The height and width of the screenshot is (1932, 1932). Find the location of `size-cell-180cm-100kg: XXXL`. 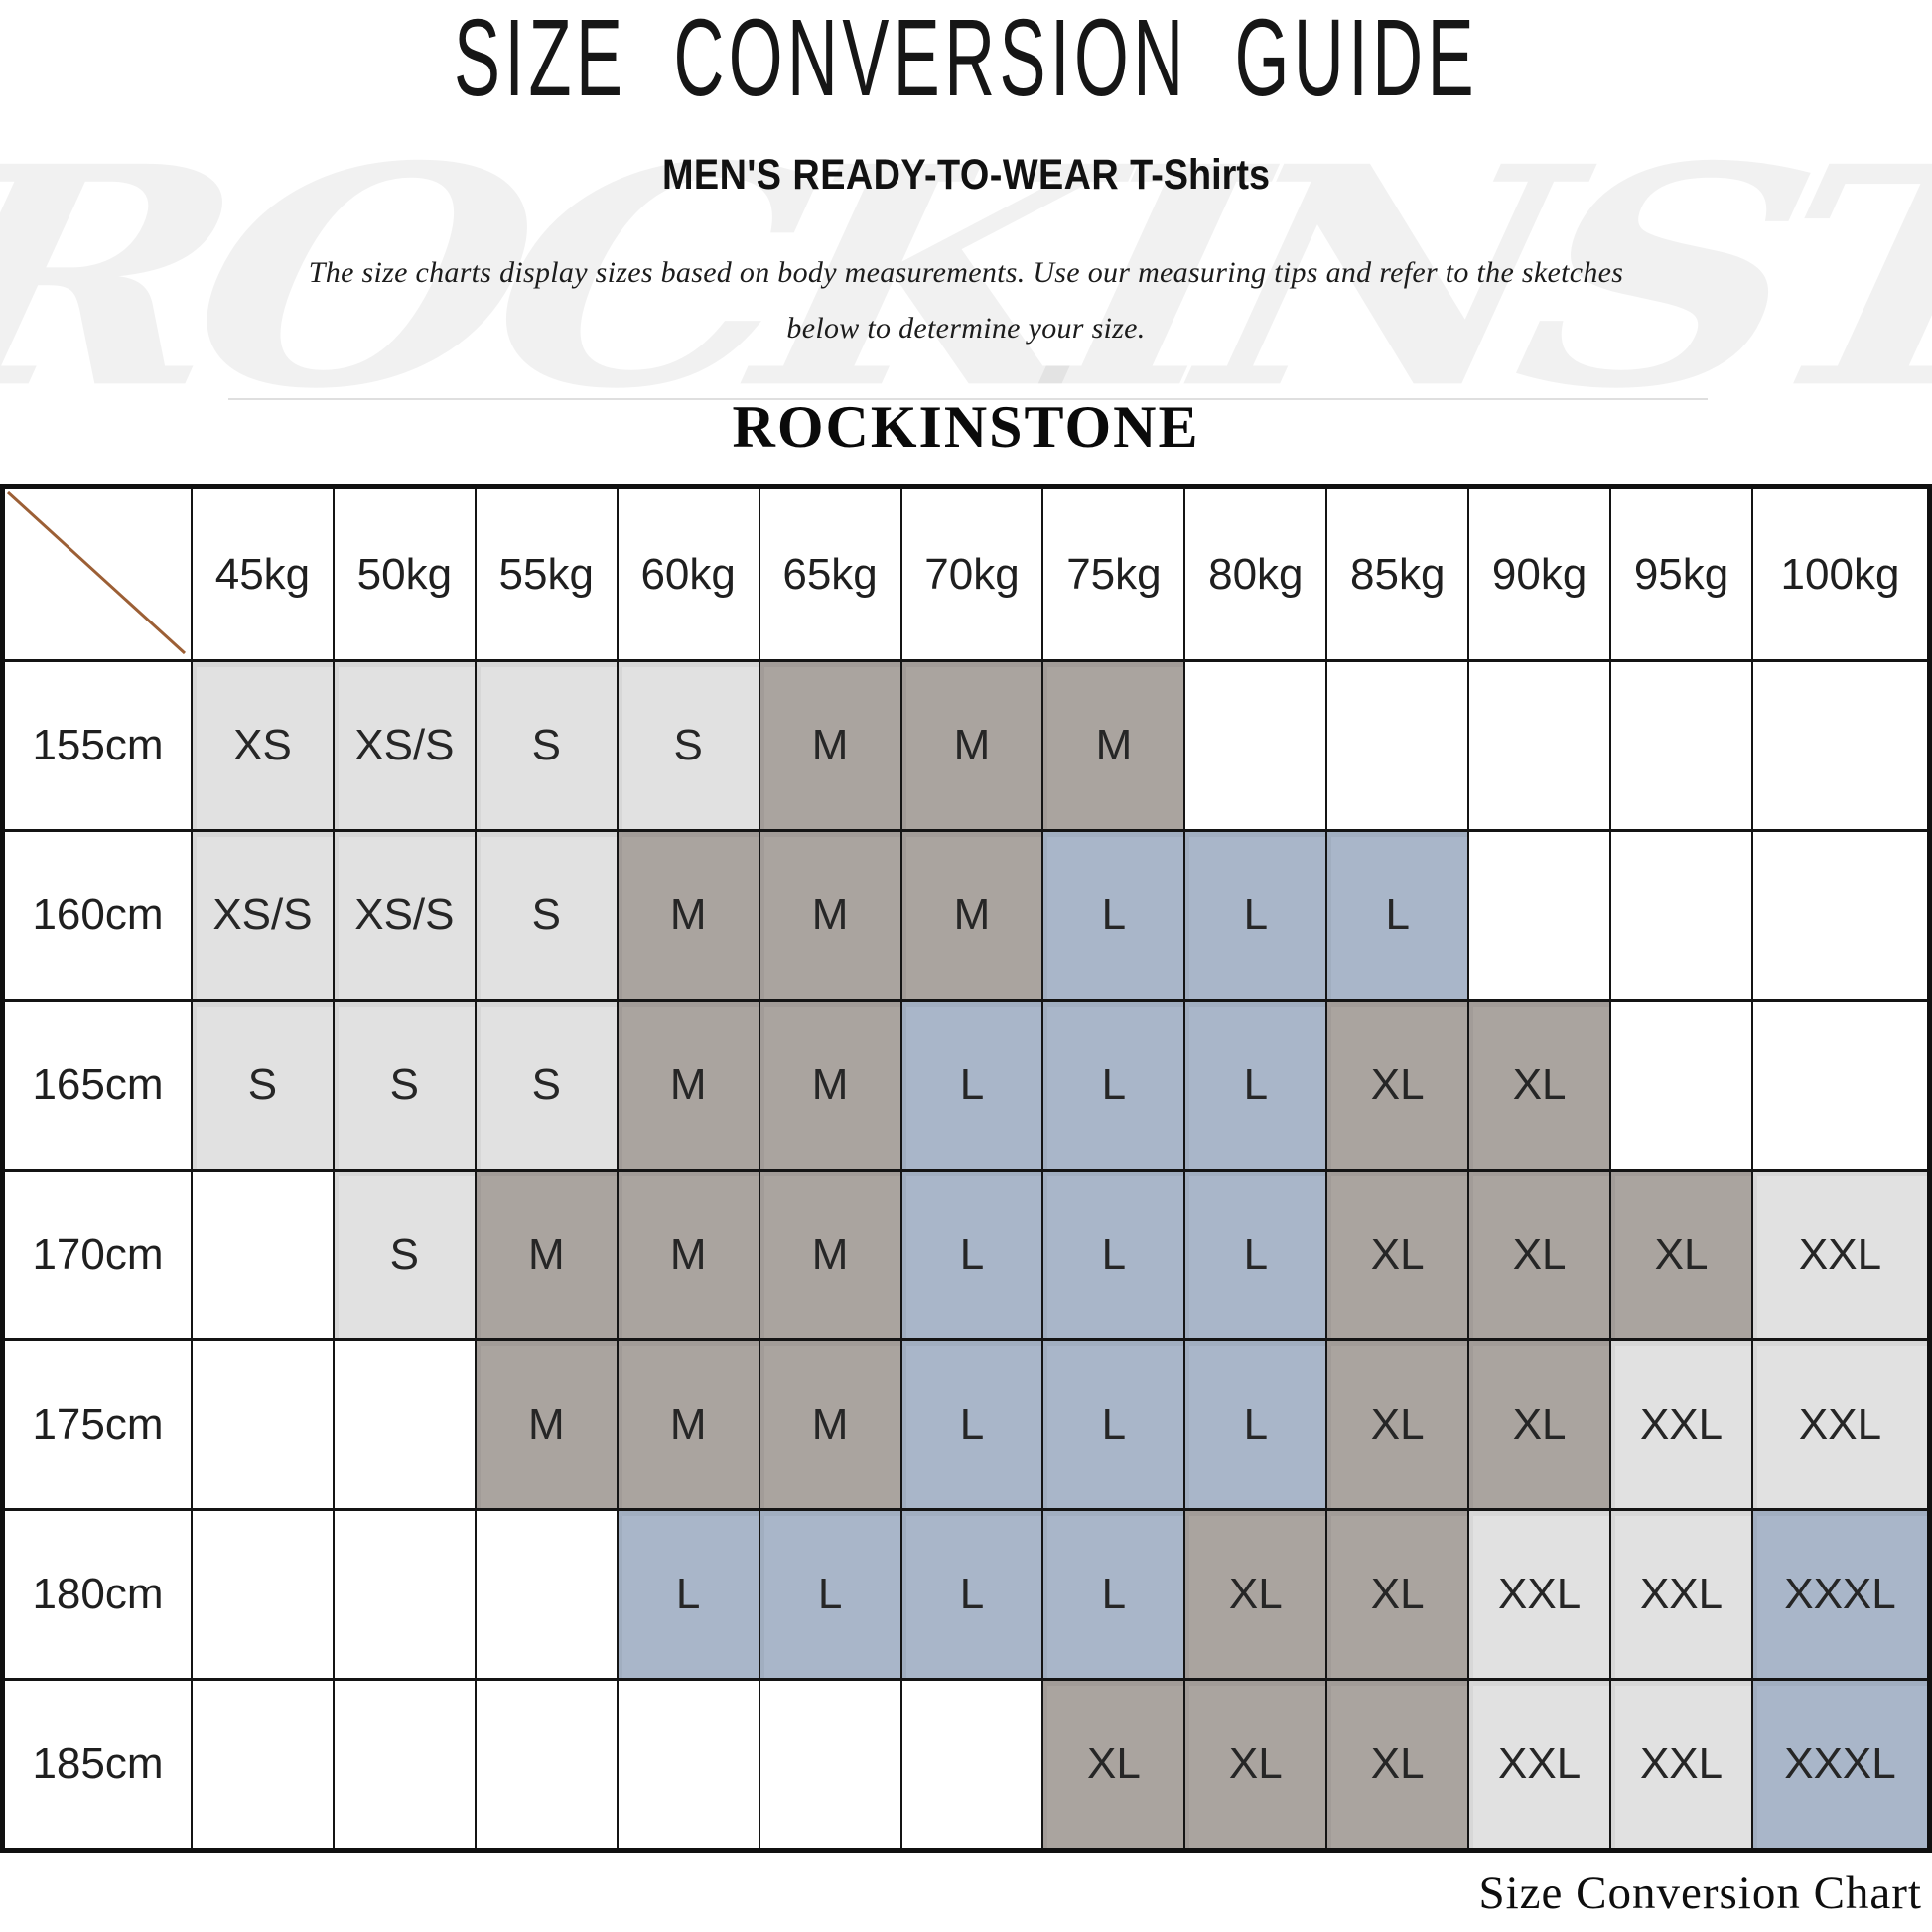

size-cell-180cm-100kg: XXXL is located at coordinates (1839, 1593).